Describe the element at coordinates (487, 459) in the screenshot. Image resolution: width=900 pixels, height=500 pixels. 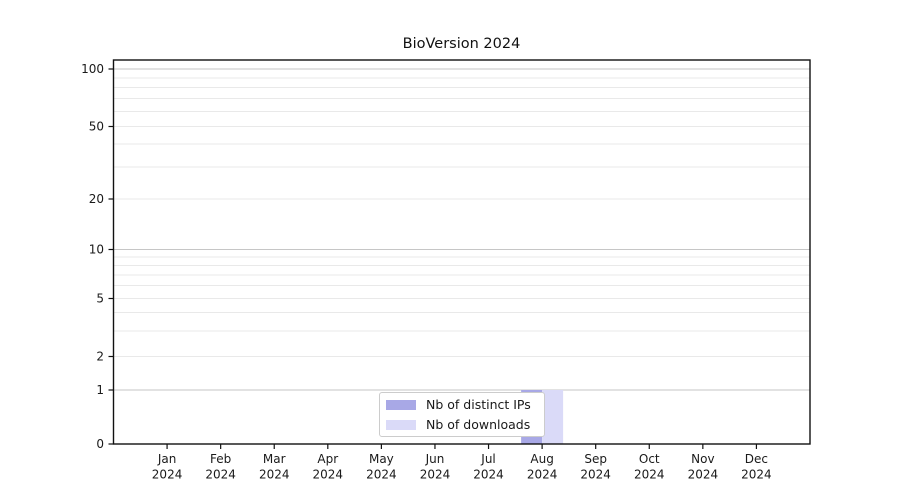
I see `x-tick-label-month: Jul` at that location.